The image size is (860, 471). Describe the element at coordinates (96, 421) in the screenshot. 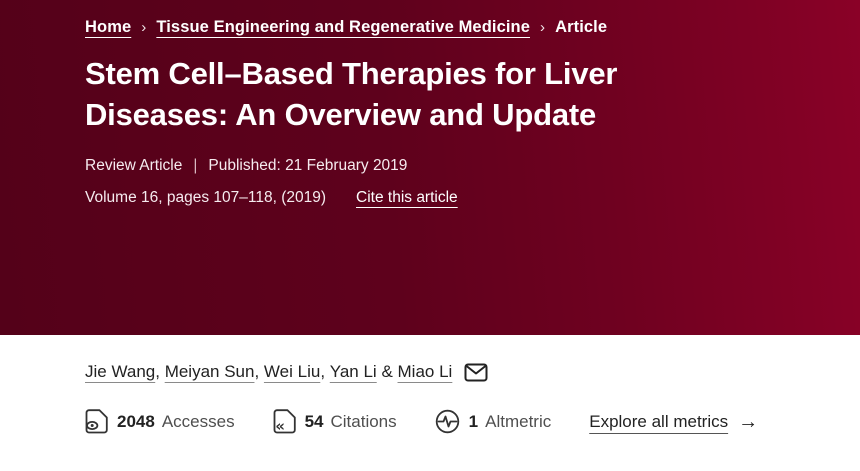

I see `accesses-page-eye-icon` at that location.